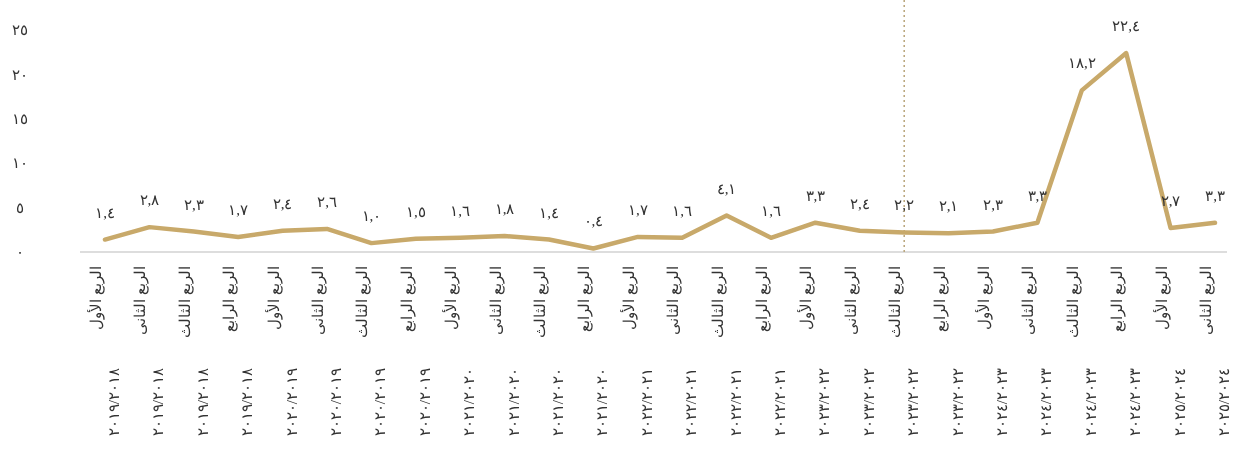 This screenshot has height=466, width=1239. What do you see at coordinates (1037, 351) in the screenshot?
I see `category-label: الربع الثانى ٢٠٢٤/٢٠٢٣` at bounding box center [1037, 351].